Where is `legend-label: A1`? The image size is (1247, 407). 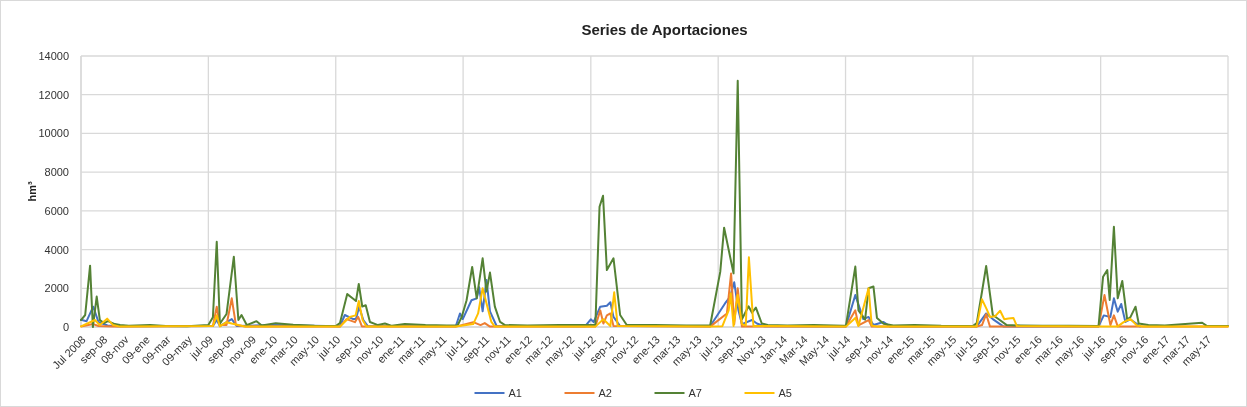 legend-label: A1 is located at coordinates (515, 393).